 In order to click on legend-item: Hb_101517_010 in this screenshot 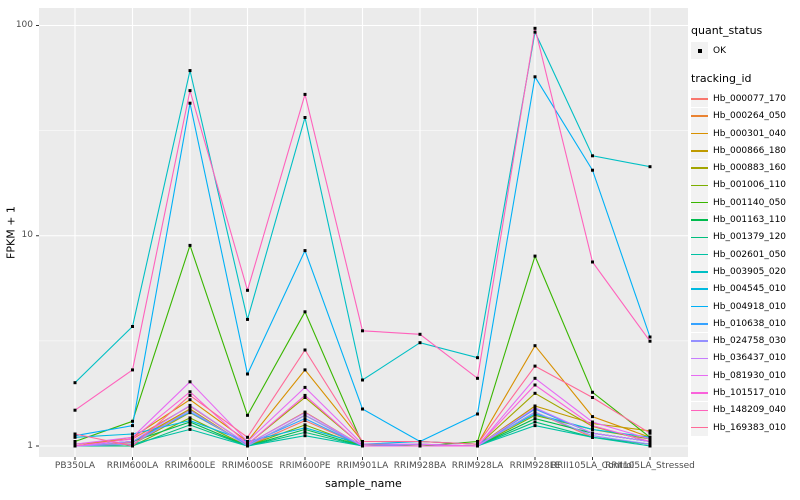, I will do `click(738, 393)`.